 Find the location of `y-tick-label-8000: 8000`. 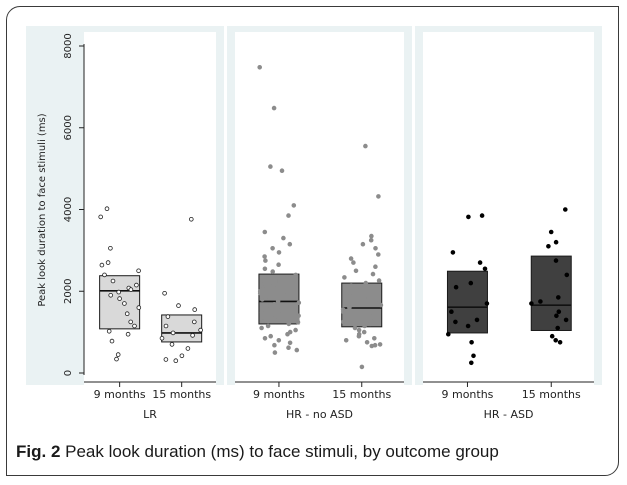

y-tick-label-8000: 8000 is located at coordinates (68, 45).